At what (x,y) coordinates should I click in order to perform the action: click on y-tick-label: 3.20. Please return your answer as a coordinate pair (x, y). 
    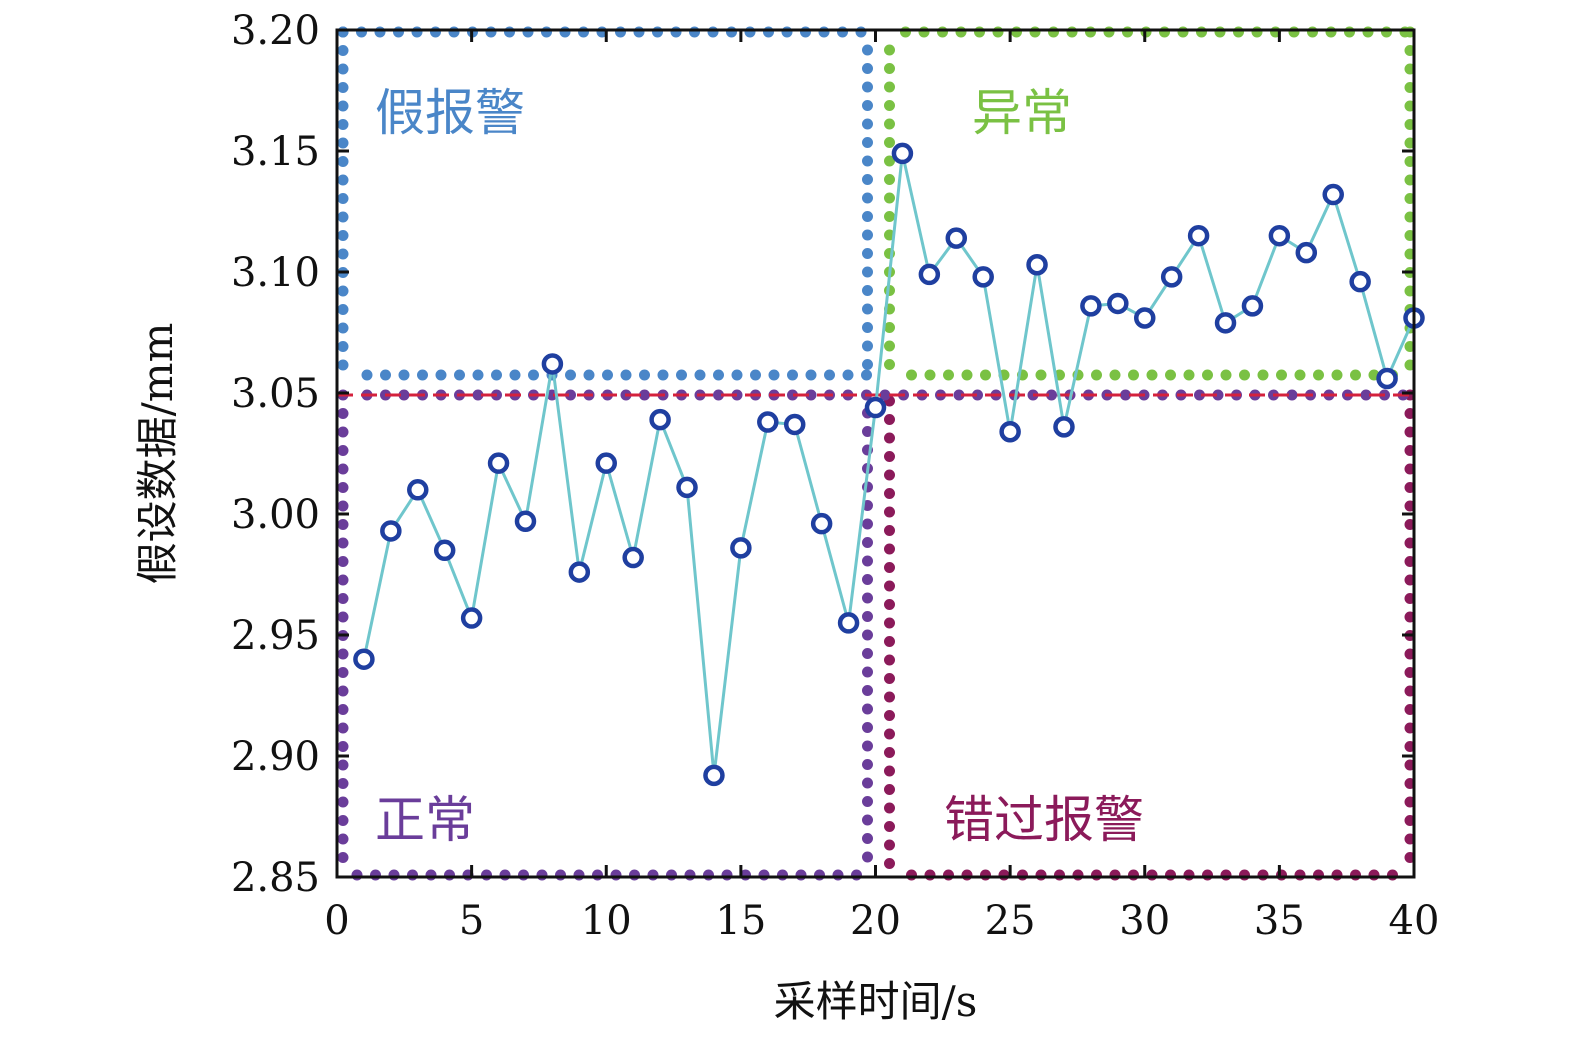
    Looking at the image, I should click on (275, 31).